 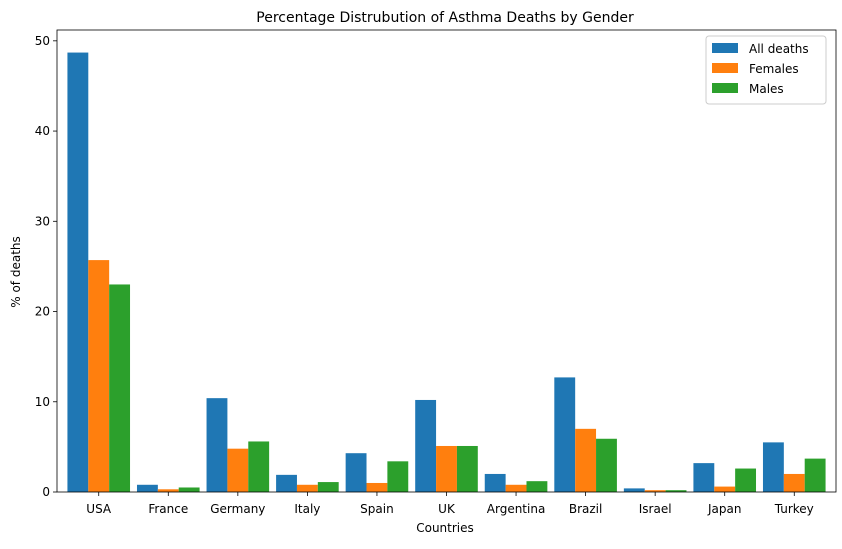 What do you see at coordinates (120, 388) in the screenshot?
I see `bar-usa-males` at bounding box center [120, 388].